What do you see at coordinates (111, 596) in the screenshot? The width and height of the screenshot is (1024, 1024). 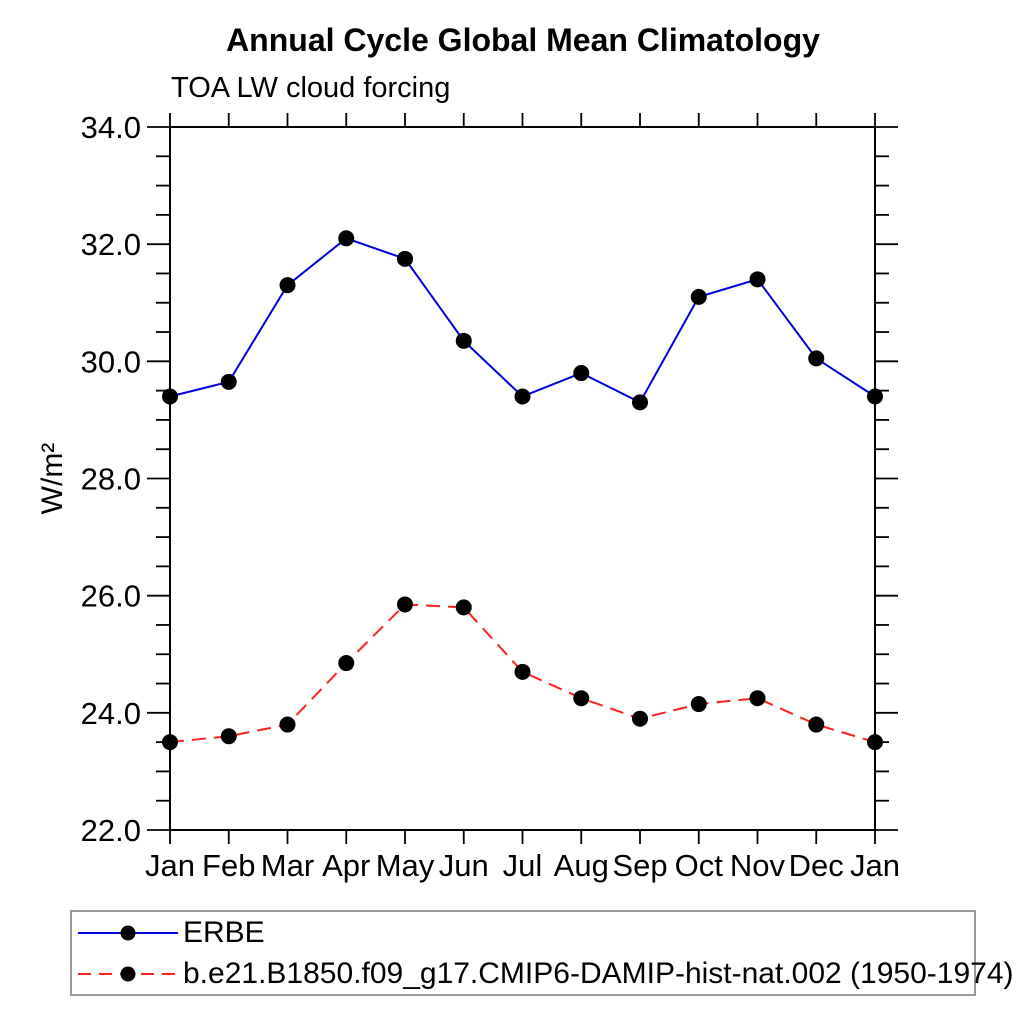 I see `y-axis-tick-label: 26.0` at bounding box center [111, 596].